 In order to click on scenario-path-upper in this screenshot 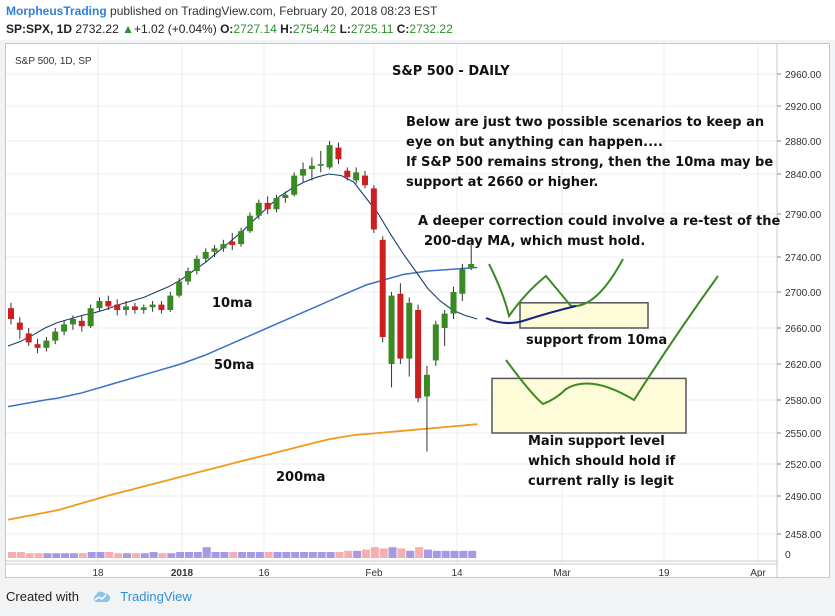, I will do `click(556, 288)`.